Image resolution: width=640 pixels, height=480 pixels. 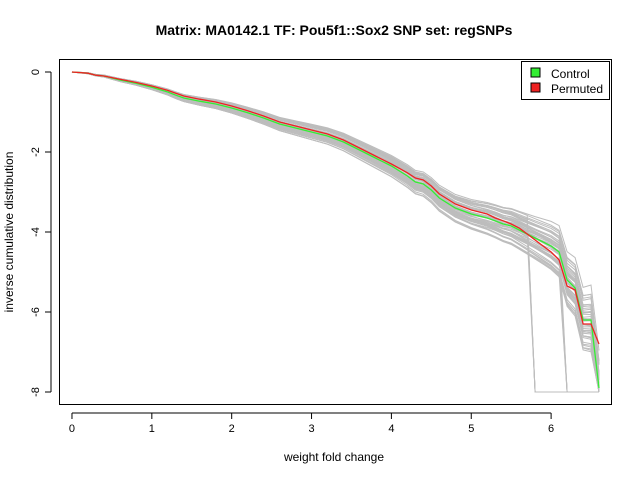 I want to click on legend: Control Permuted, so click(x=565, y=80).